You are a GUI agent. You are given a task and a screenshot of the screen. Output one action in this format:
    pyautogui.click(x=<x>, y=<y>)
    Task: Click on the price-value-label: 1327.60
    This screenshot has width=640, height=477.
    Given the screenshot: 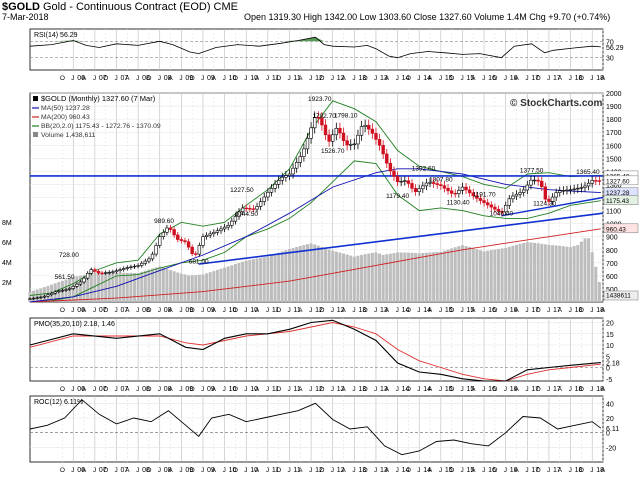 What is the action you would take?
    pyautogui.click(x=618, y=181)
    